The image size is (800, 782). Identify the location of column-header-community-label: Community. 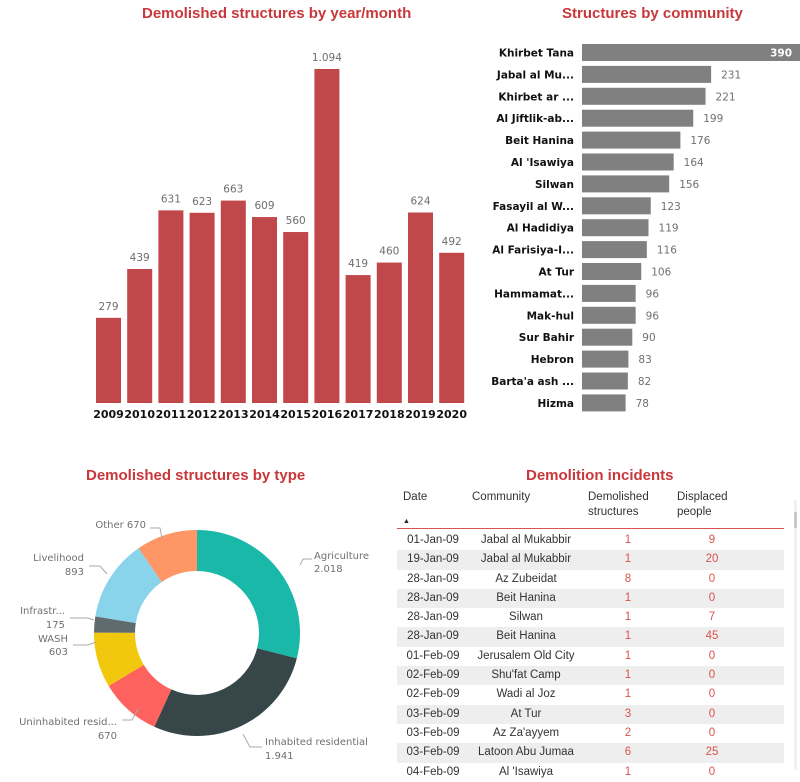
(501, 497).